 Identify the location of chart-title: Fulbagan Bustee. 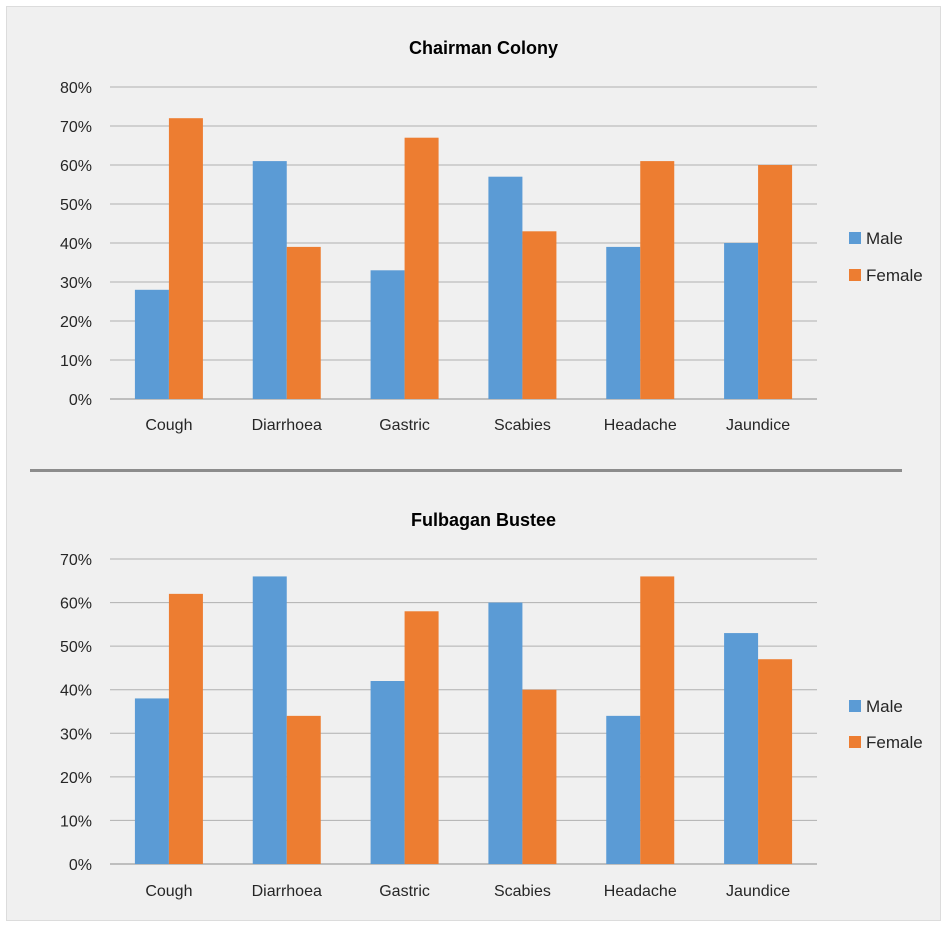
(483, 520).